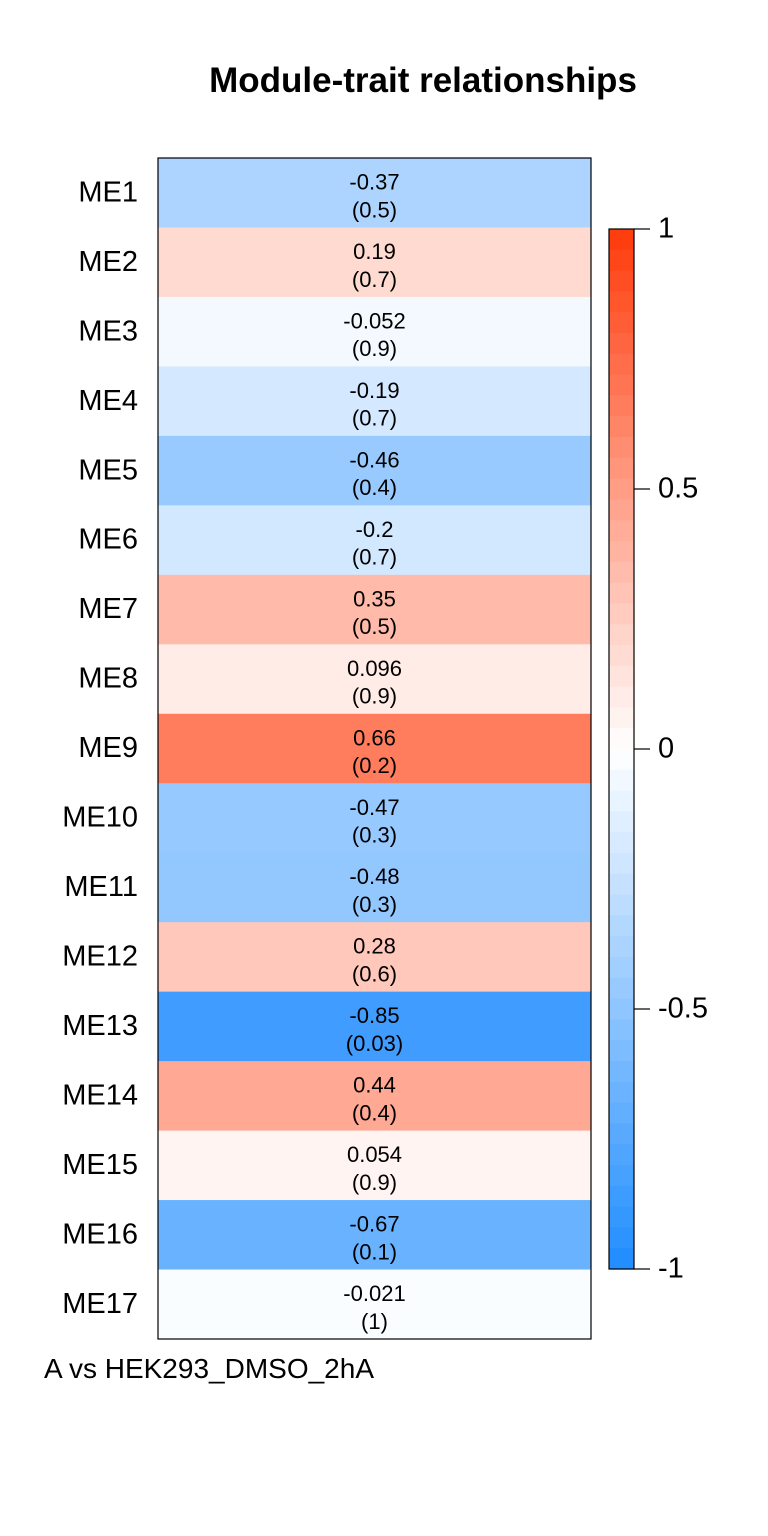 The width and height of the screenshot is (768, 1536). What do you see at coordinates (374, 876) in the screenshot?
I see `cell-value-label: -0.48` at bounding box center [374, 876].